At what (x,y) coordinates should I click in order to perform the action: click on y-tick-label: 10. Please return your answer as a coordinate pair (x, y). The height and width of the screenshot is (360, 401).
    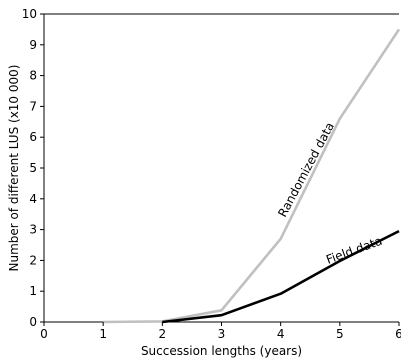
    Looking at the image, I should click on (29, 14).